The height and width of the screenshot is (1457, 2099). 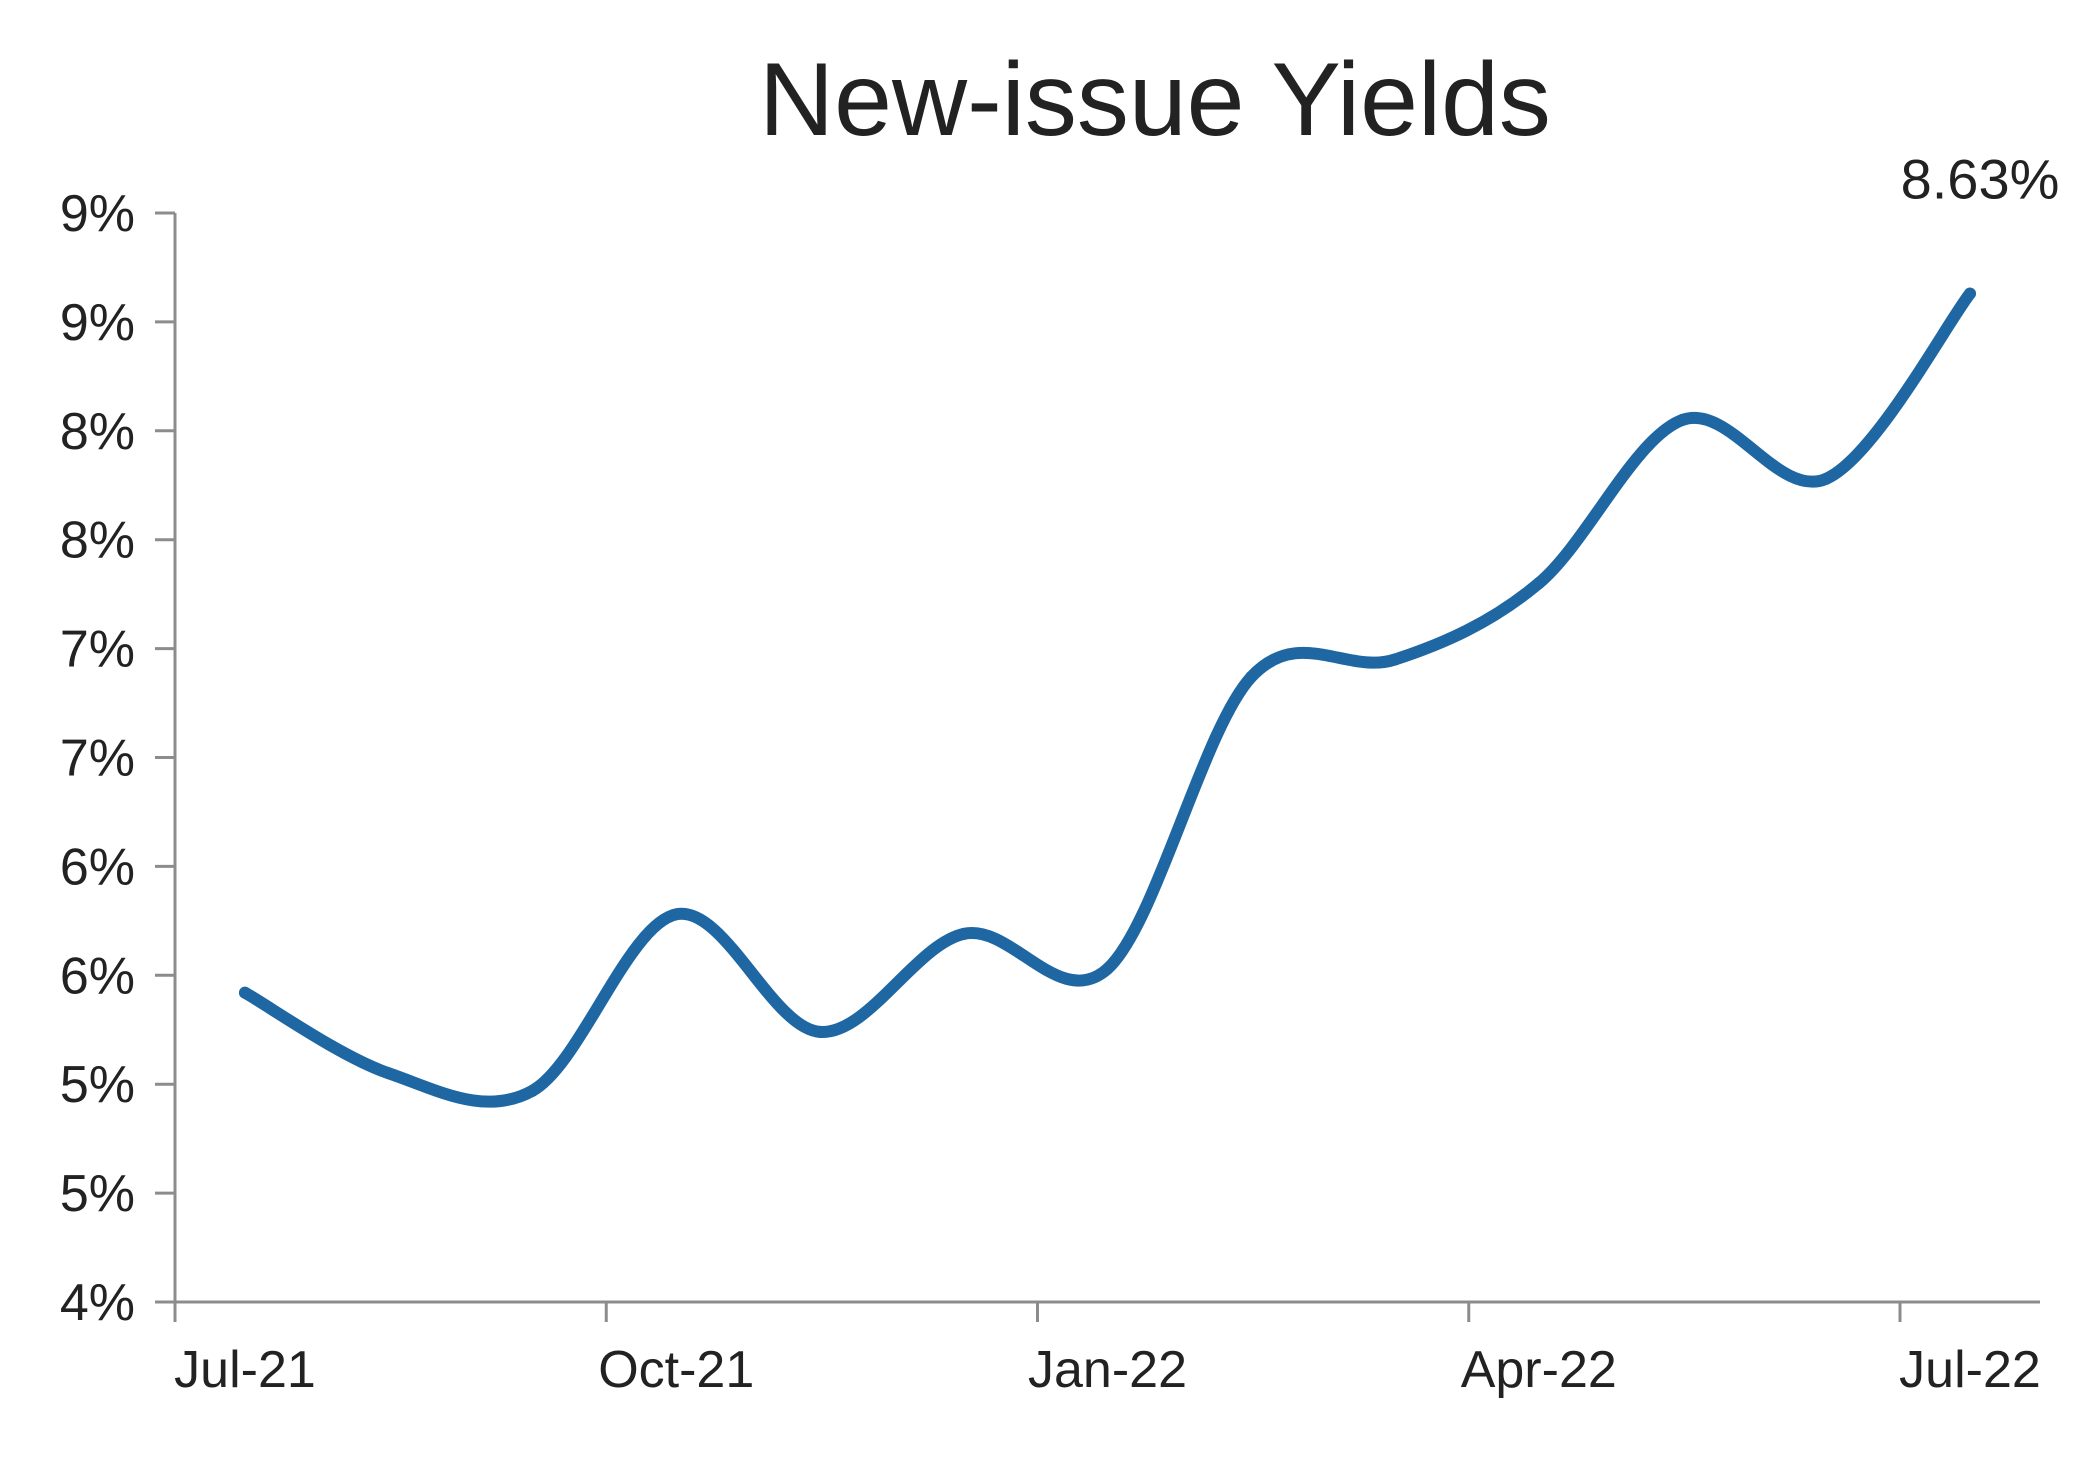 I want to click on x-tick-label: Jan-22, so click(x=1107, y=1370).